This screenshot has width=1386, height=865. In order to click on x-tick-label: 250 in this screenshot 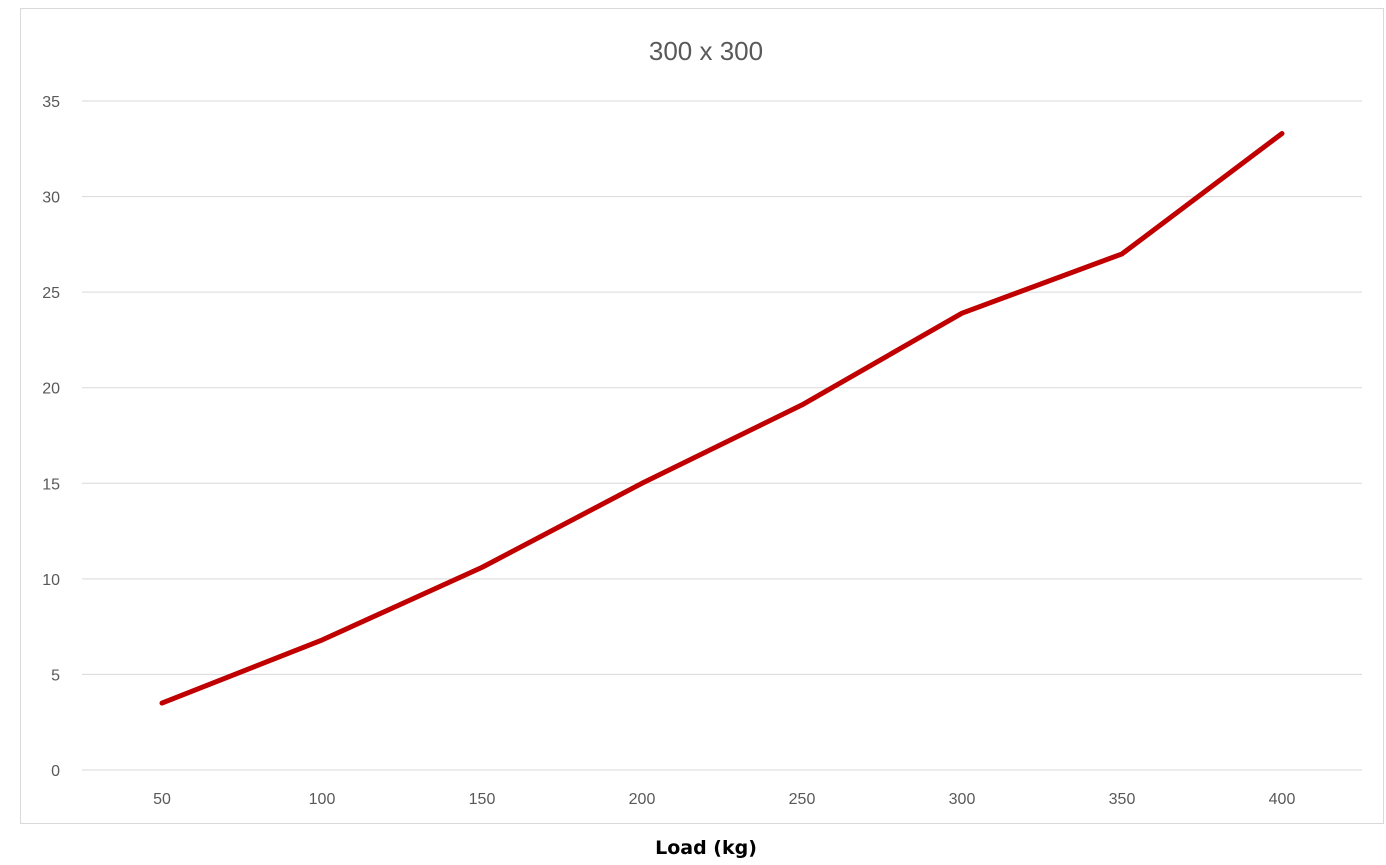, I will do `click(802, 799)`.